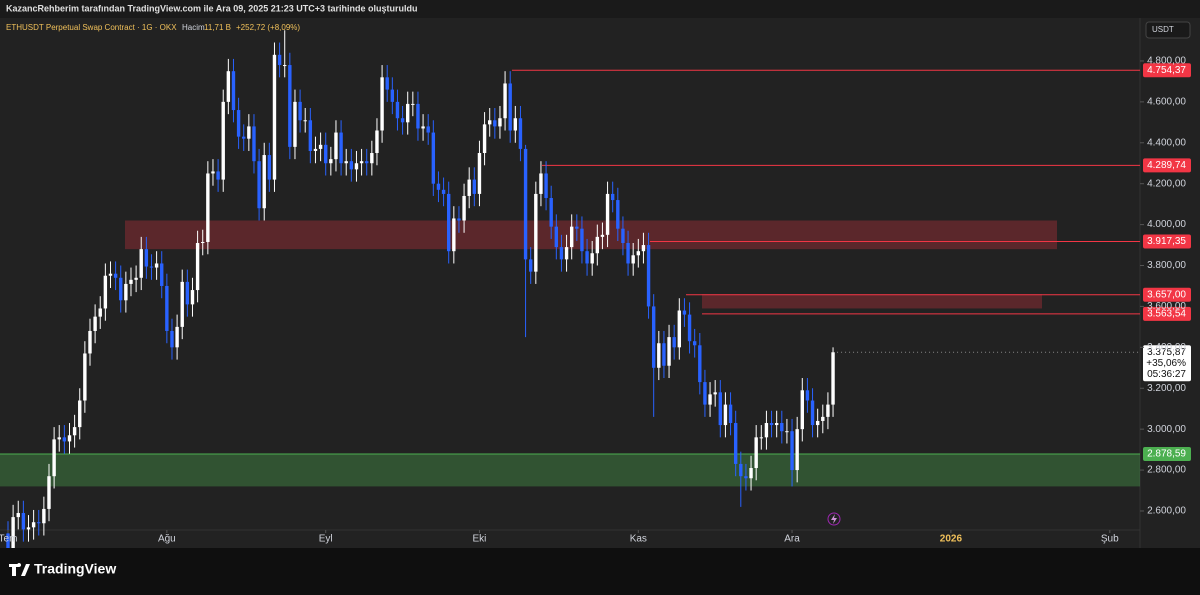  I want to click on last-price-box, so click(1167, 363).